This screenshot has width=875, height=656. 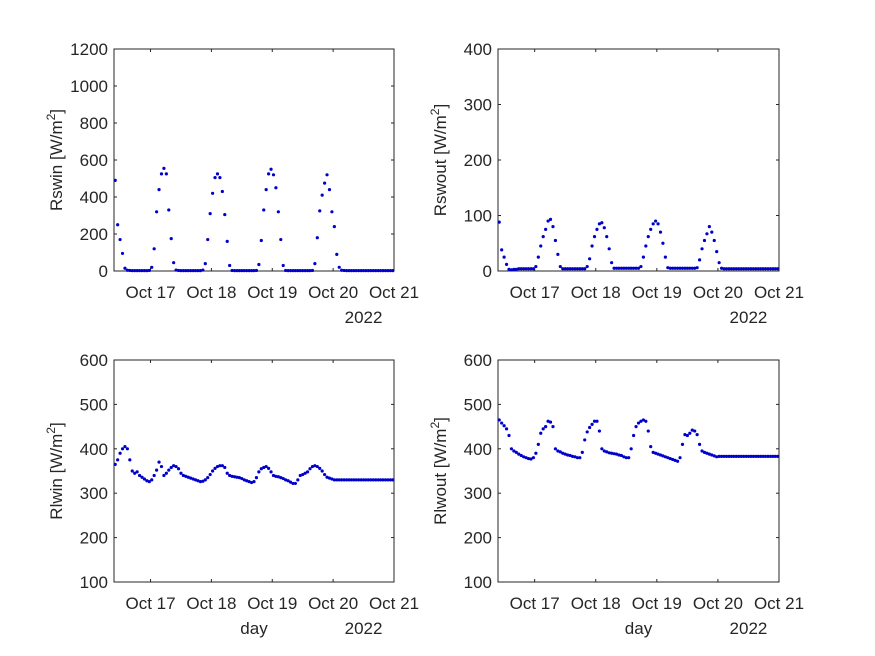 What do you see at coordinates (254, 160) in the screenshot?
I see `rswin-axes-box` at bounding box center [254, 160].